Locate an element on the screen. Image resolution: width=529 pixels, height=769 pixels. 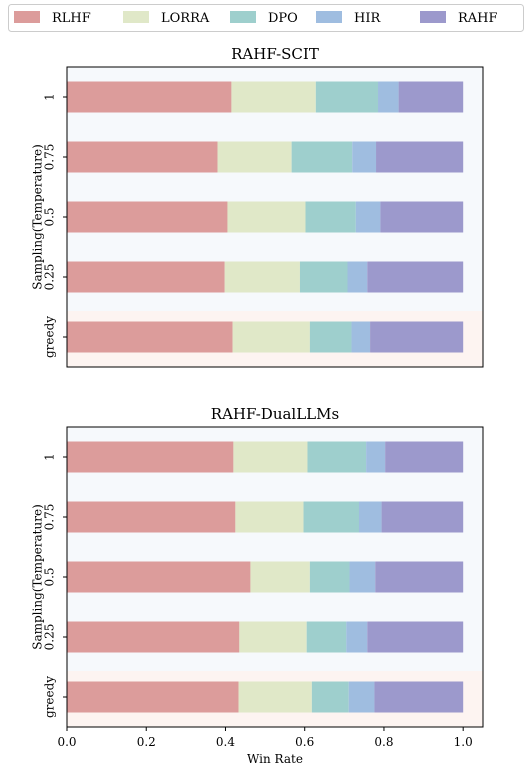
x-tick-label-0-8: 0.8 is located at coordinates (383, 742).